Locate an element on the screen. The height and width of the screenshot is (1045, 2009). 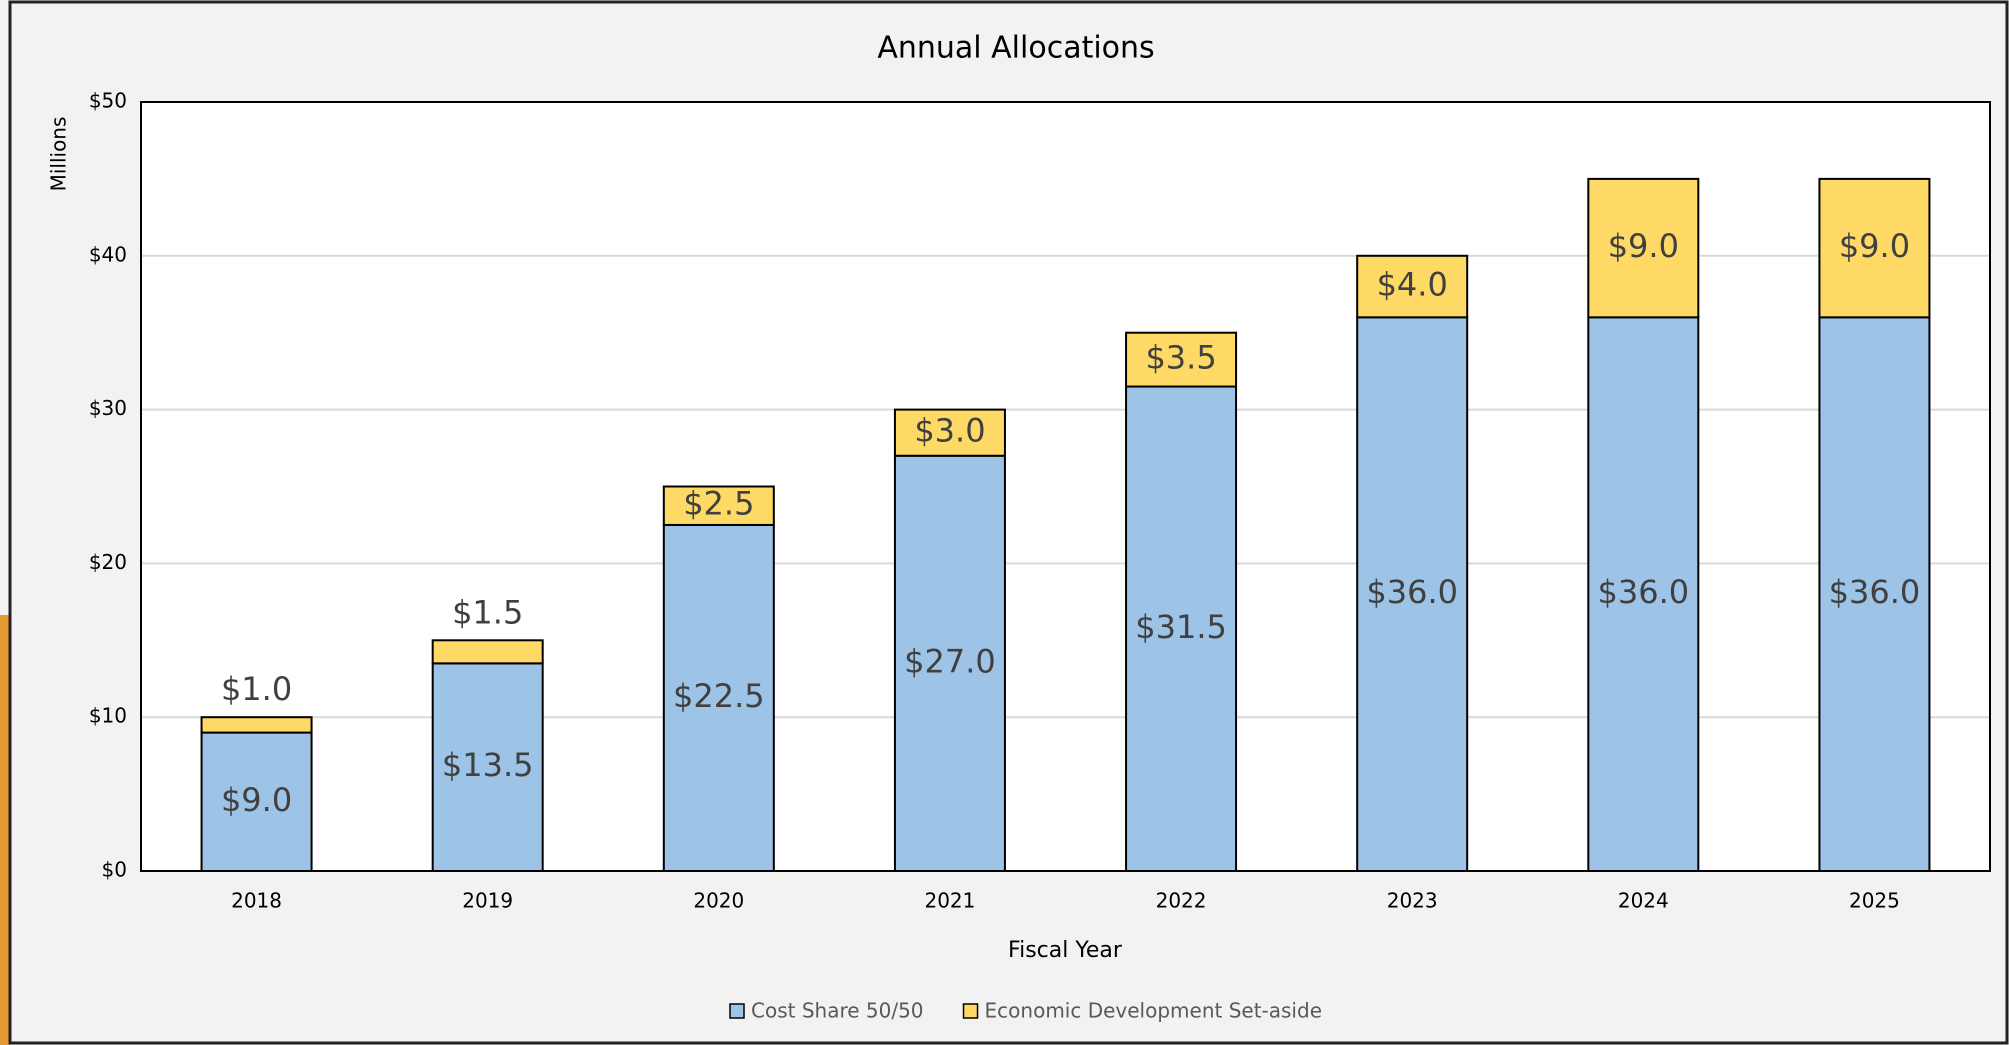
data-label: $2.5 is located at coordinates (718, 504).